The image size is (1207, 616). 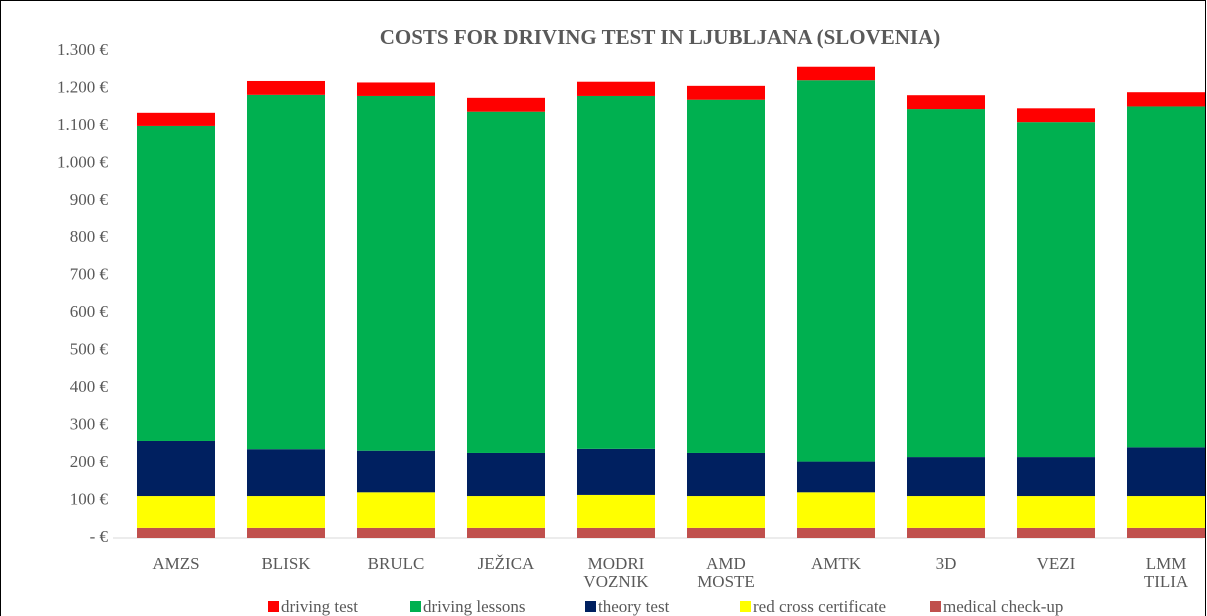 I want to click on y-tick-label: 300 €, so click(x=89, y=424).